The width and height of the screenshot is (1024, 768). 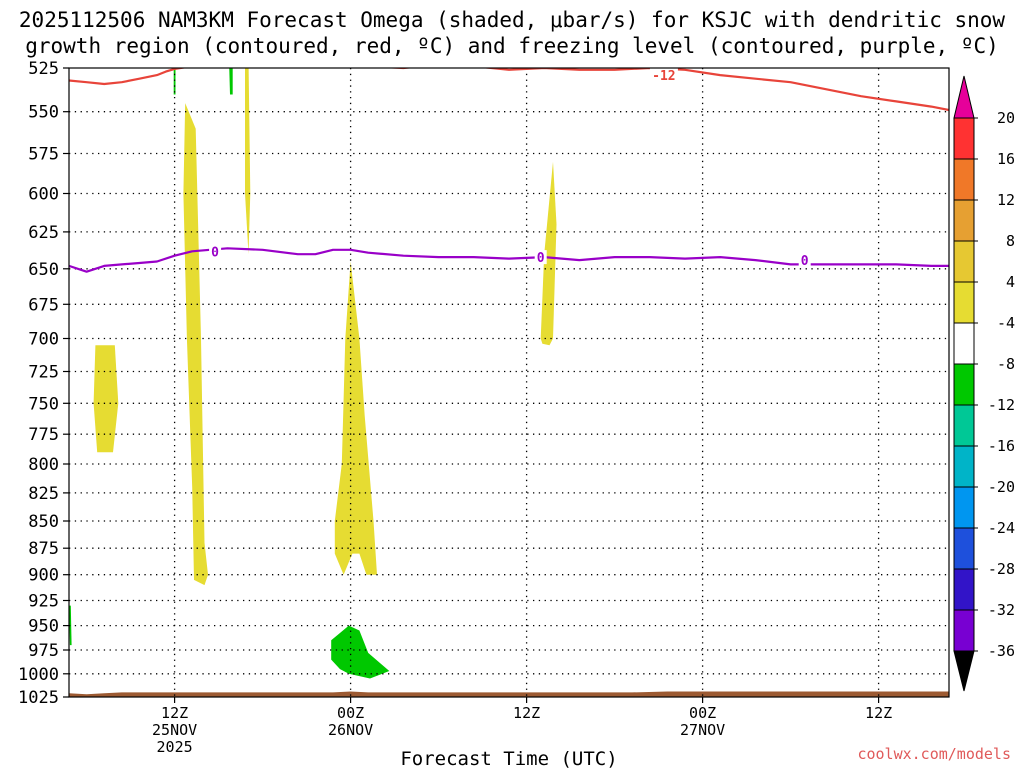 I want to click on terrain-fill, so click(x=509, y=694).